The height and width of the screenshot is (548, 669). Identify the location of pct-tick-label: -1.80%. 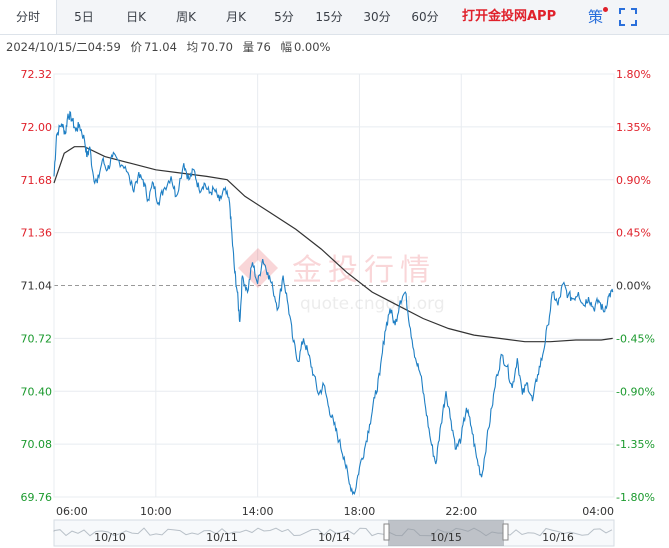
(635, 497).